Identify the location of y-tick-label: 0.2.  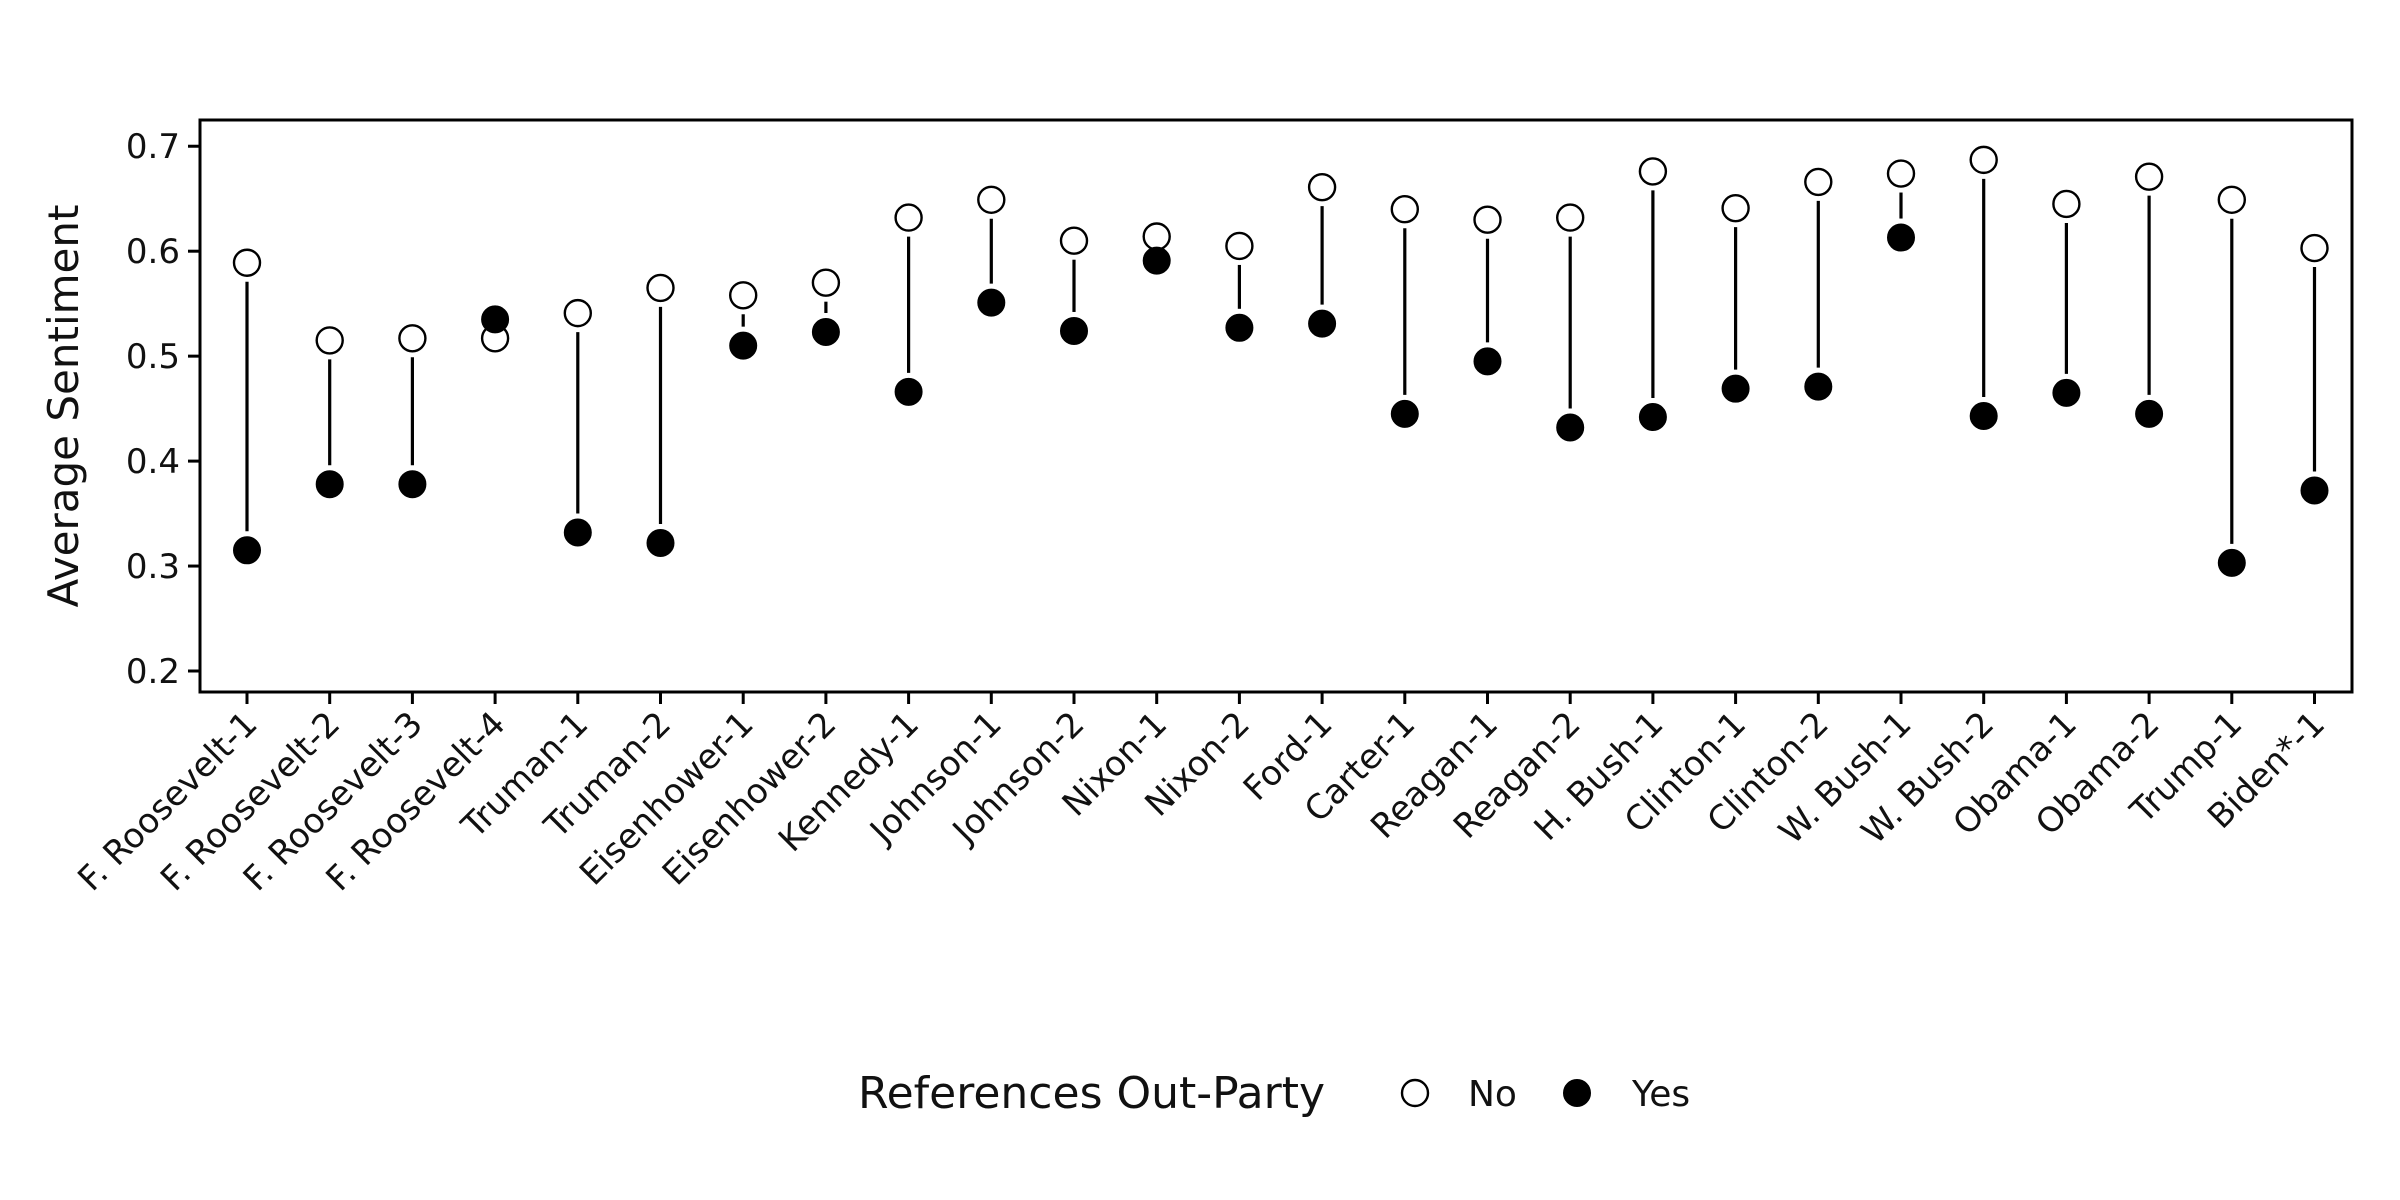
(153, 672).